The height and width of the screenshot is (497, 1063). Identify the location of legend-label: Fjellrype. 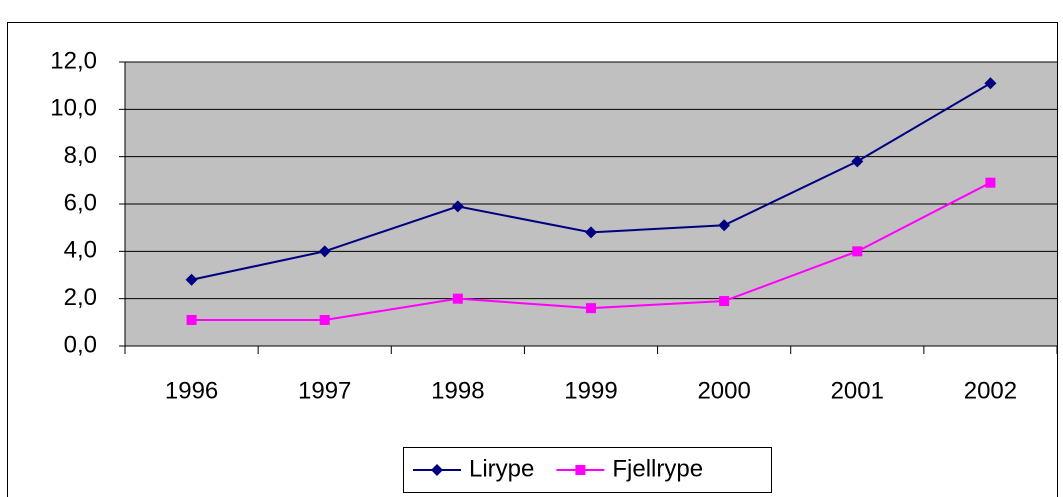
(657, 468).